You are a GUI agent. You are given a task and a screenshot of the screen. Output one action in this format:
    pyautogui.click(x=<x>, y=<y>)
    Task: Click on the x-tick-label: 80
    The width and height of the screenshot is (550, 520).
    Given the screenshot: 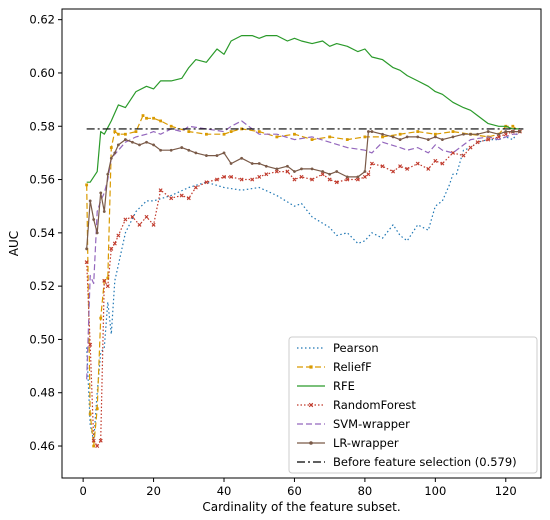 What is the action you would take?
    pyautogui.click(x=365, y=491)
    